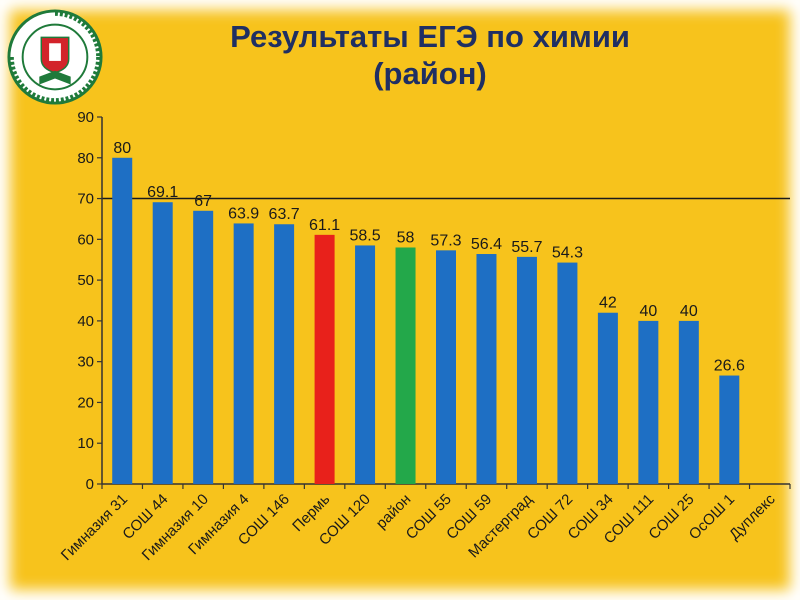  Describe the element at coordinates (85, 117) in the screenshot. I see `y-tick-label: 90` at that location.